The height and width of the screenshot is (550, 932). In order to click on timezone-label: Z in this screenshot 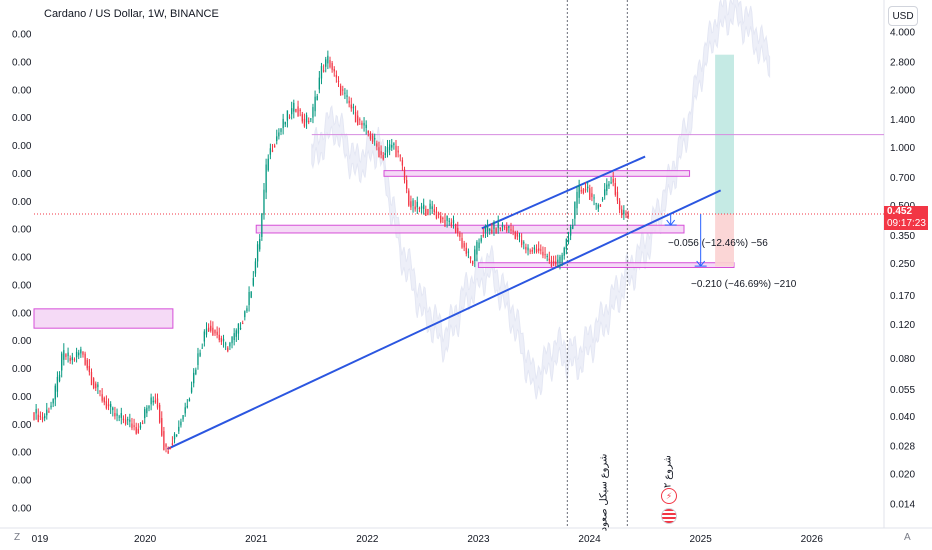, I will do `click(17, 537)`.